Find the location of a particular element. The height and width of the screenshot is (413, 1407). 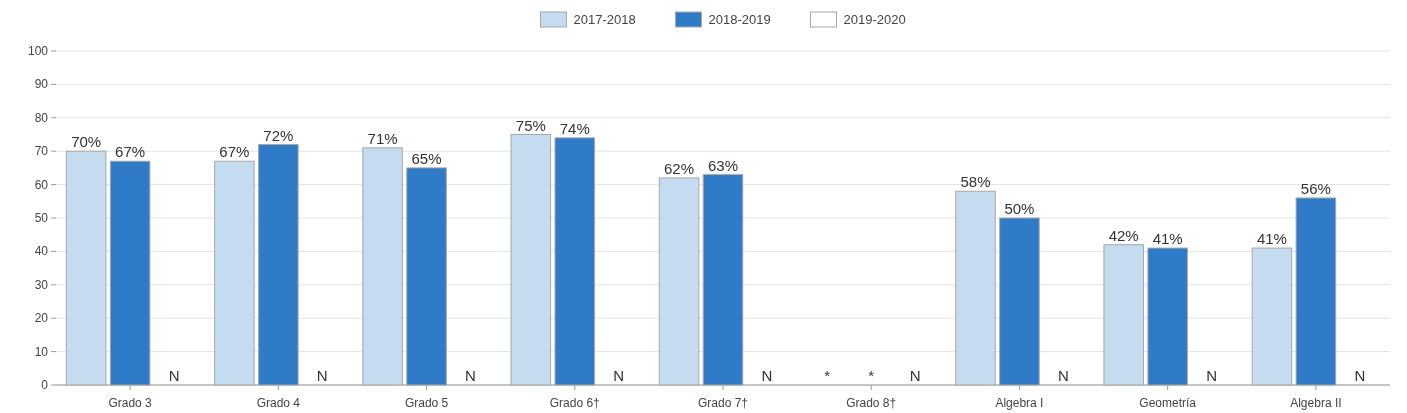

legend-label: 2019-2020 is located at coordinates (874, 19).